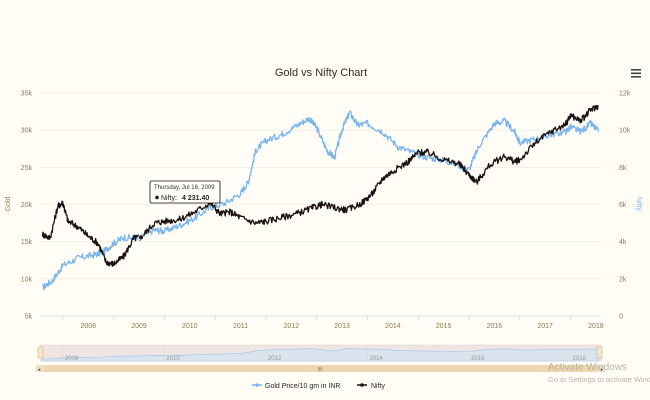 Image resolution: width=650 pixels, height=400 pixels. Describe the element at coordinates (157, 197) in the screenshot. I see `tooltip-series-marker` at that location.